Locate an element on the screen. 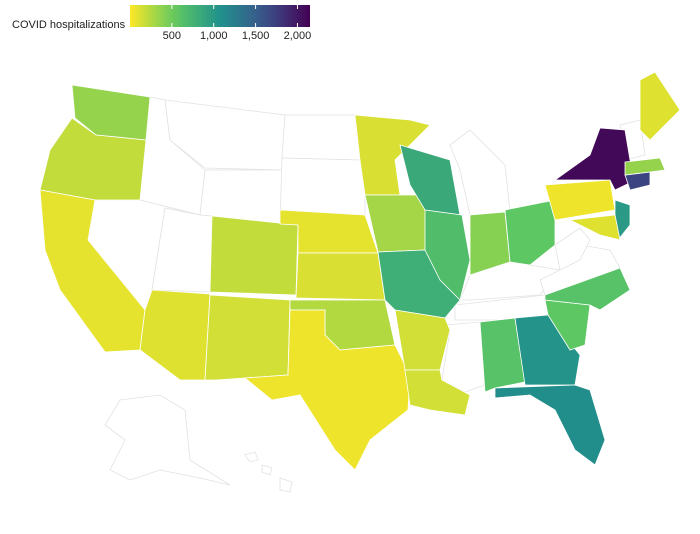  colorbar is located at coordinates (220, 16).